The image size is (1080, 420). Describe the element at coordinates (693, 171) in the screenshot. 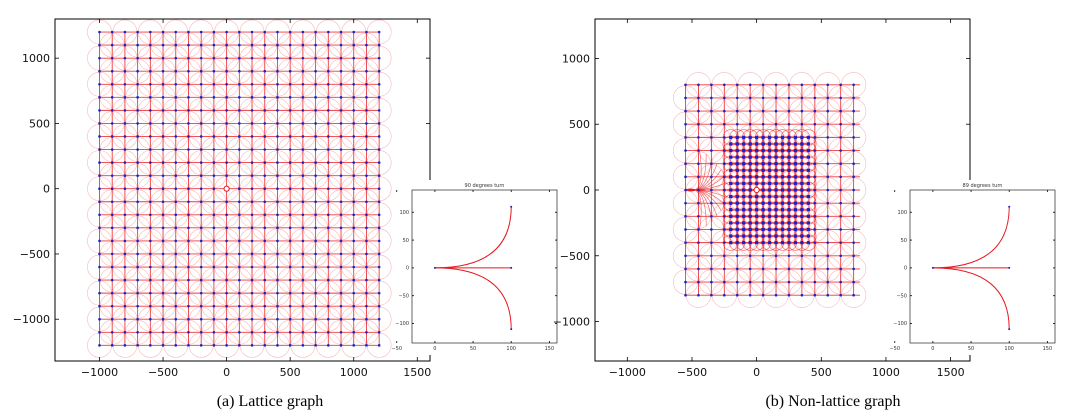

I see `fan-edge` at that location.